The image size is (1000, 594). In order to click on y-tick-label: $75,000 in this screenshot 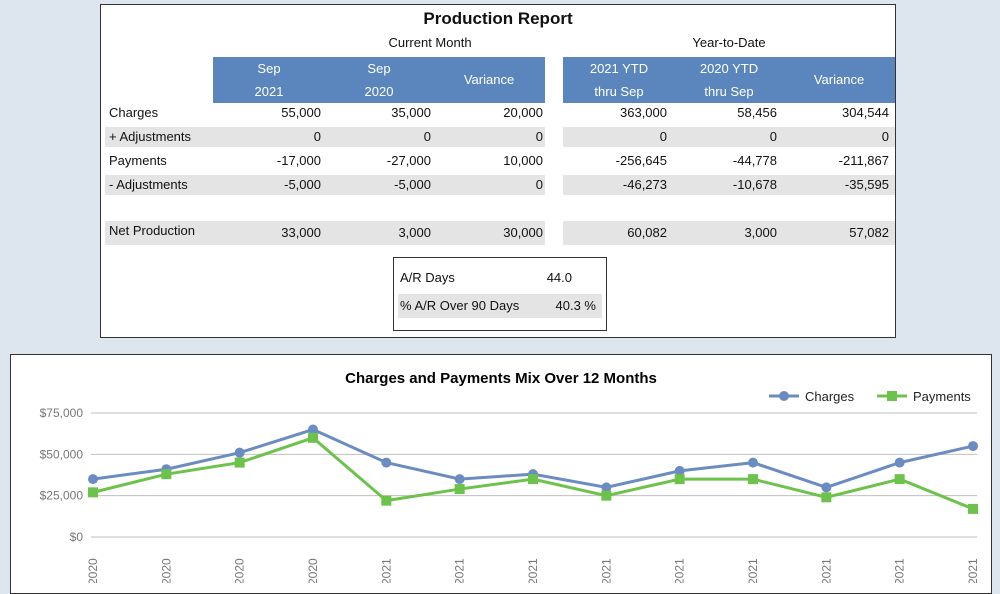, I will do `click(62, 413)`.